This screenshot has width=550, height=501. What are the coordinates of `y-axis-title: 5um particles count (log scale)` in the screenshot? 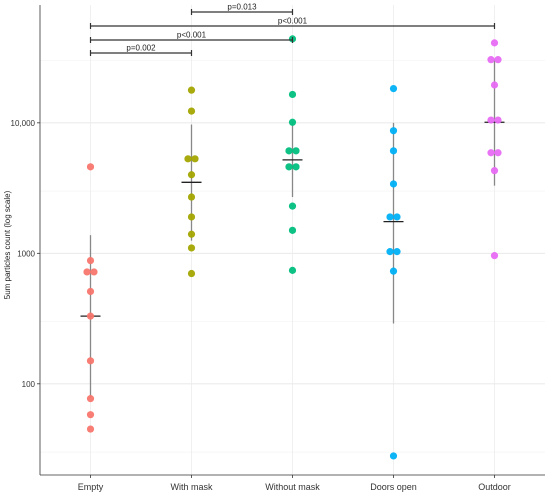 It's located at (7, 244).